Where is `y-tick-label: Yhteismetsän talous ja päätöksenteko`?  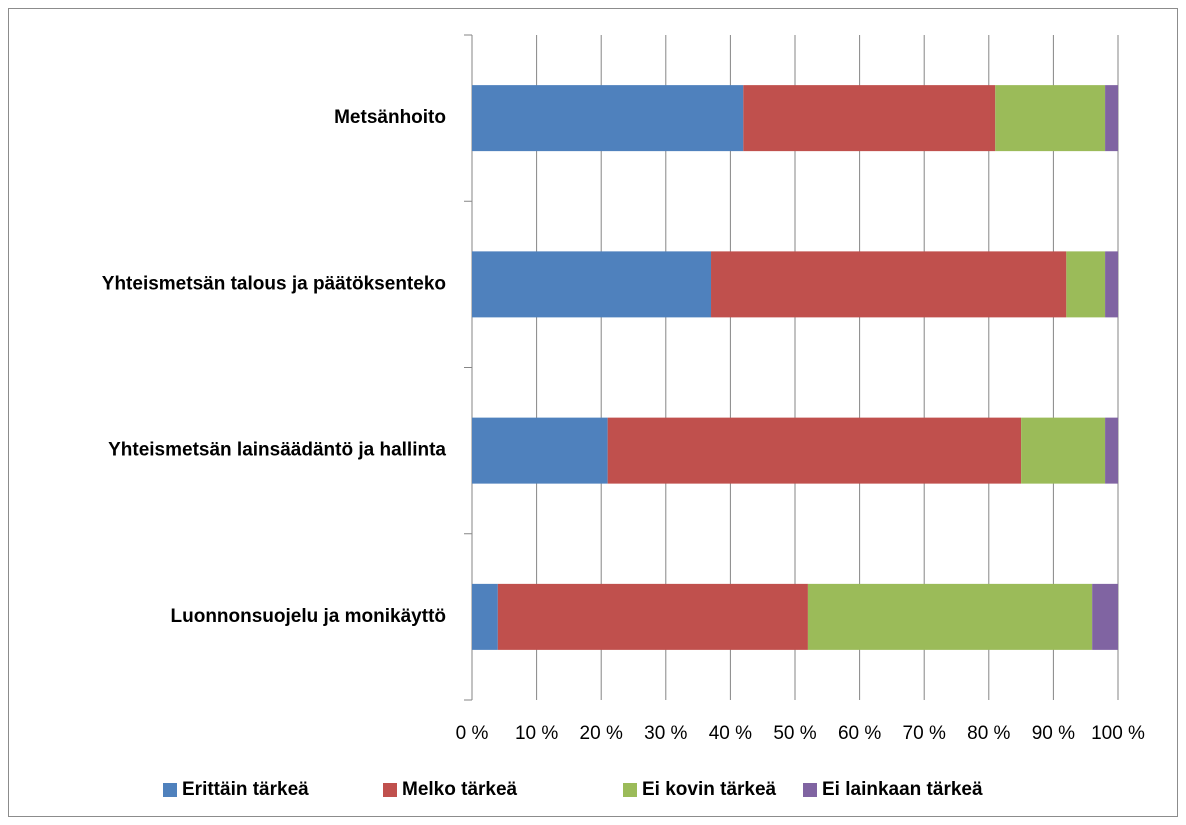 y-tick-label: Yhteismetsän talous ja päätöksenteko is located at coordinates (274, 283).